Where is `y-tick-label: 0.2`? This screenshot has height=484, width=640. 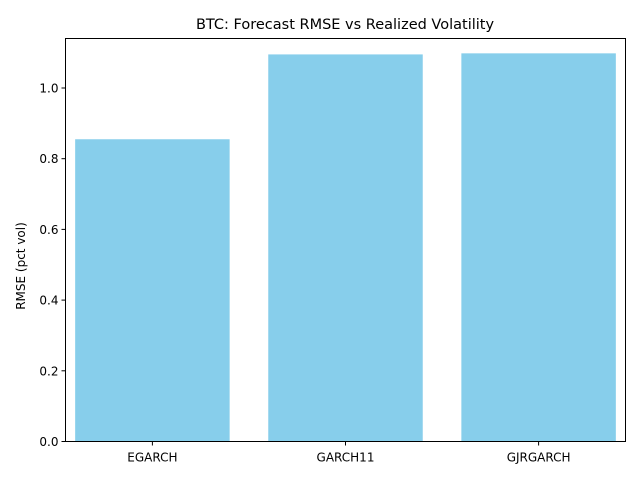
y-tick-label: 0.2 is located at coordinates (48, 371).